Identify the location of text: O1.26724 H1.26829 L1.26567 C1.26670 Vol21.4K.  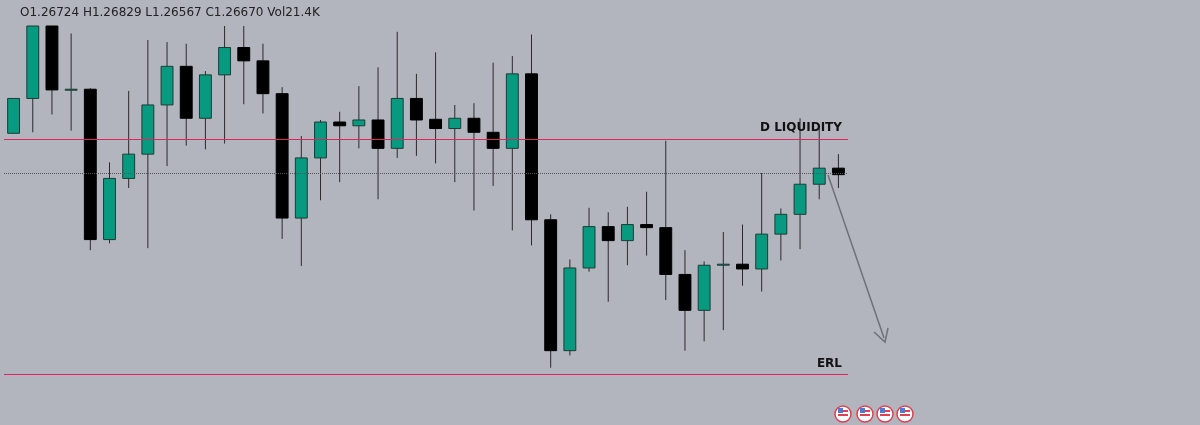
(170, 12).